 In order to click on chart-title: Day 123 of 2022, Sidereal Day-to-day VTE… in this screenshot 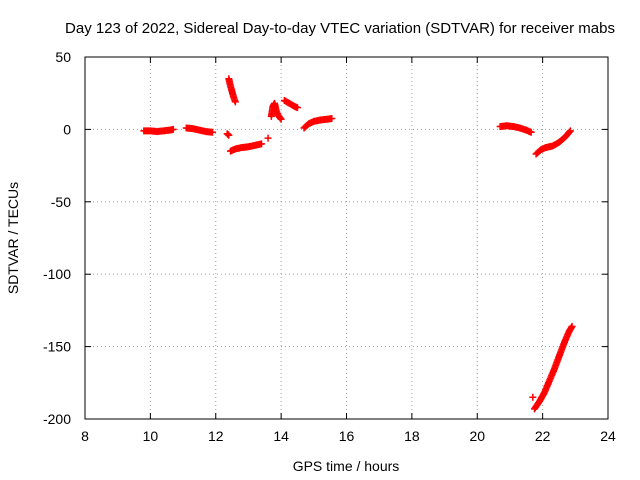, I will do `click(340, 28)`.